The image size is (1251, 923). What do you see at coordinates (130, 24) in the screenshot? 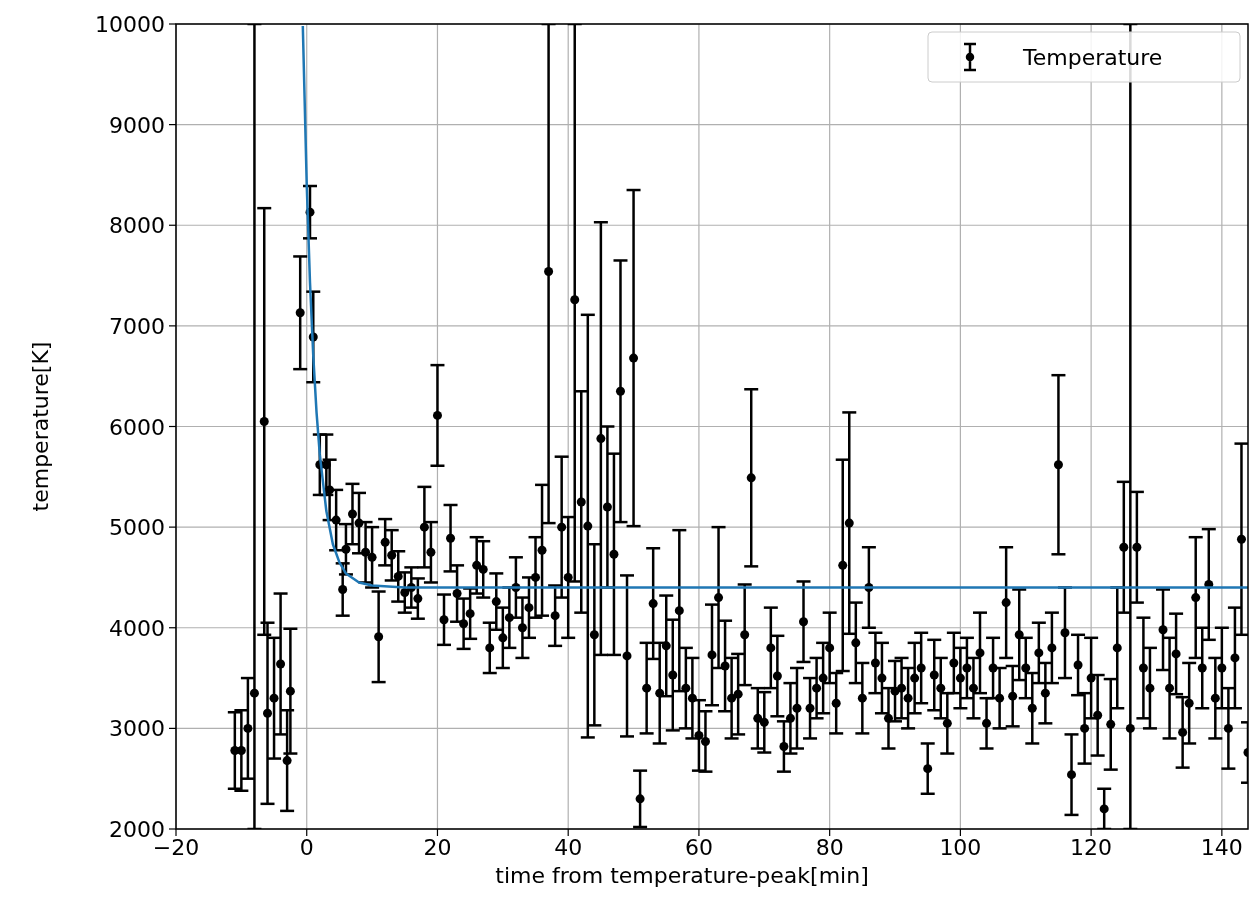
I see `y-tick-label: 10000` at bounding box center [130, 24].